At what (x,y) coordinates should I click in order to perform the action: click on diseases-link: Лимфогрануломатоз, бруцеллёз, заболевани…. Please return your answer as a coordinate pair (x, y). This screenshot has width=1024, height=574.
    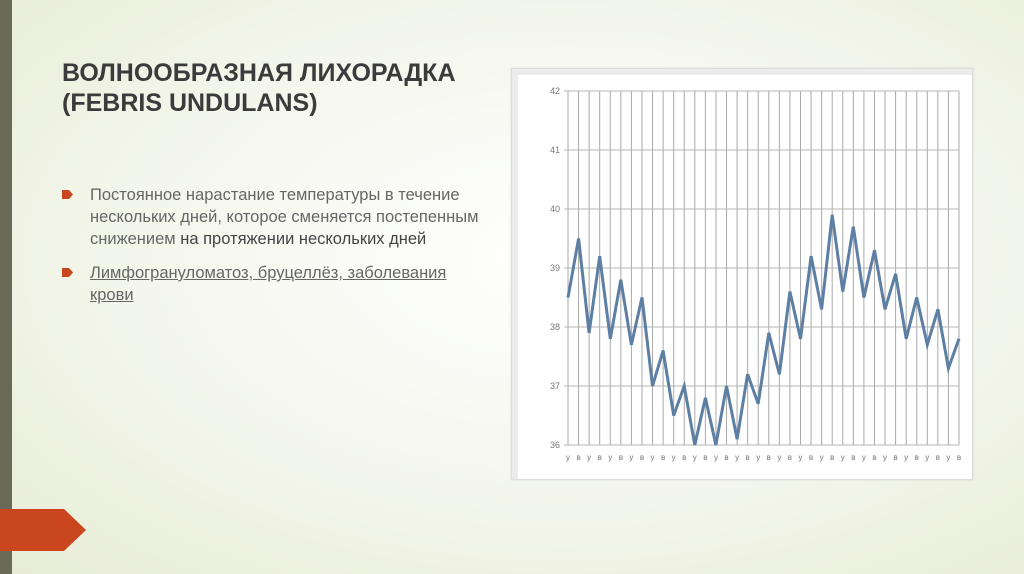
    Looking at the image, I should click on (268, 284).